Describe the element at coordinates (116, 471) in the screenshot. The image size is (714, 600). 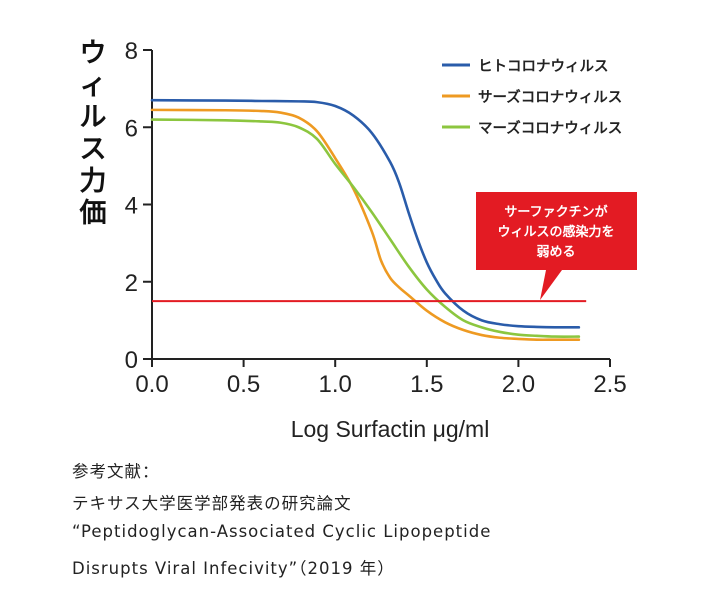
I see `reference-heading: 参考文献：` at that location.